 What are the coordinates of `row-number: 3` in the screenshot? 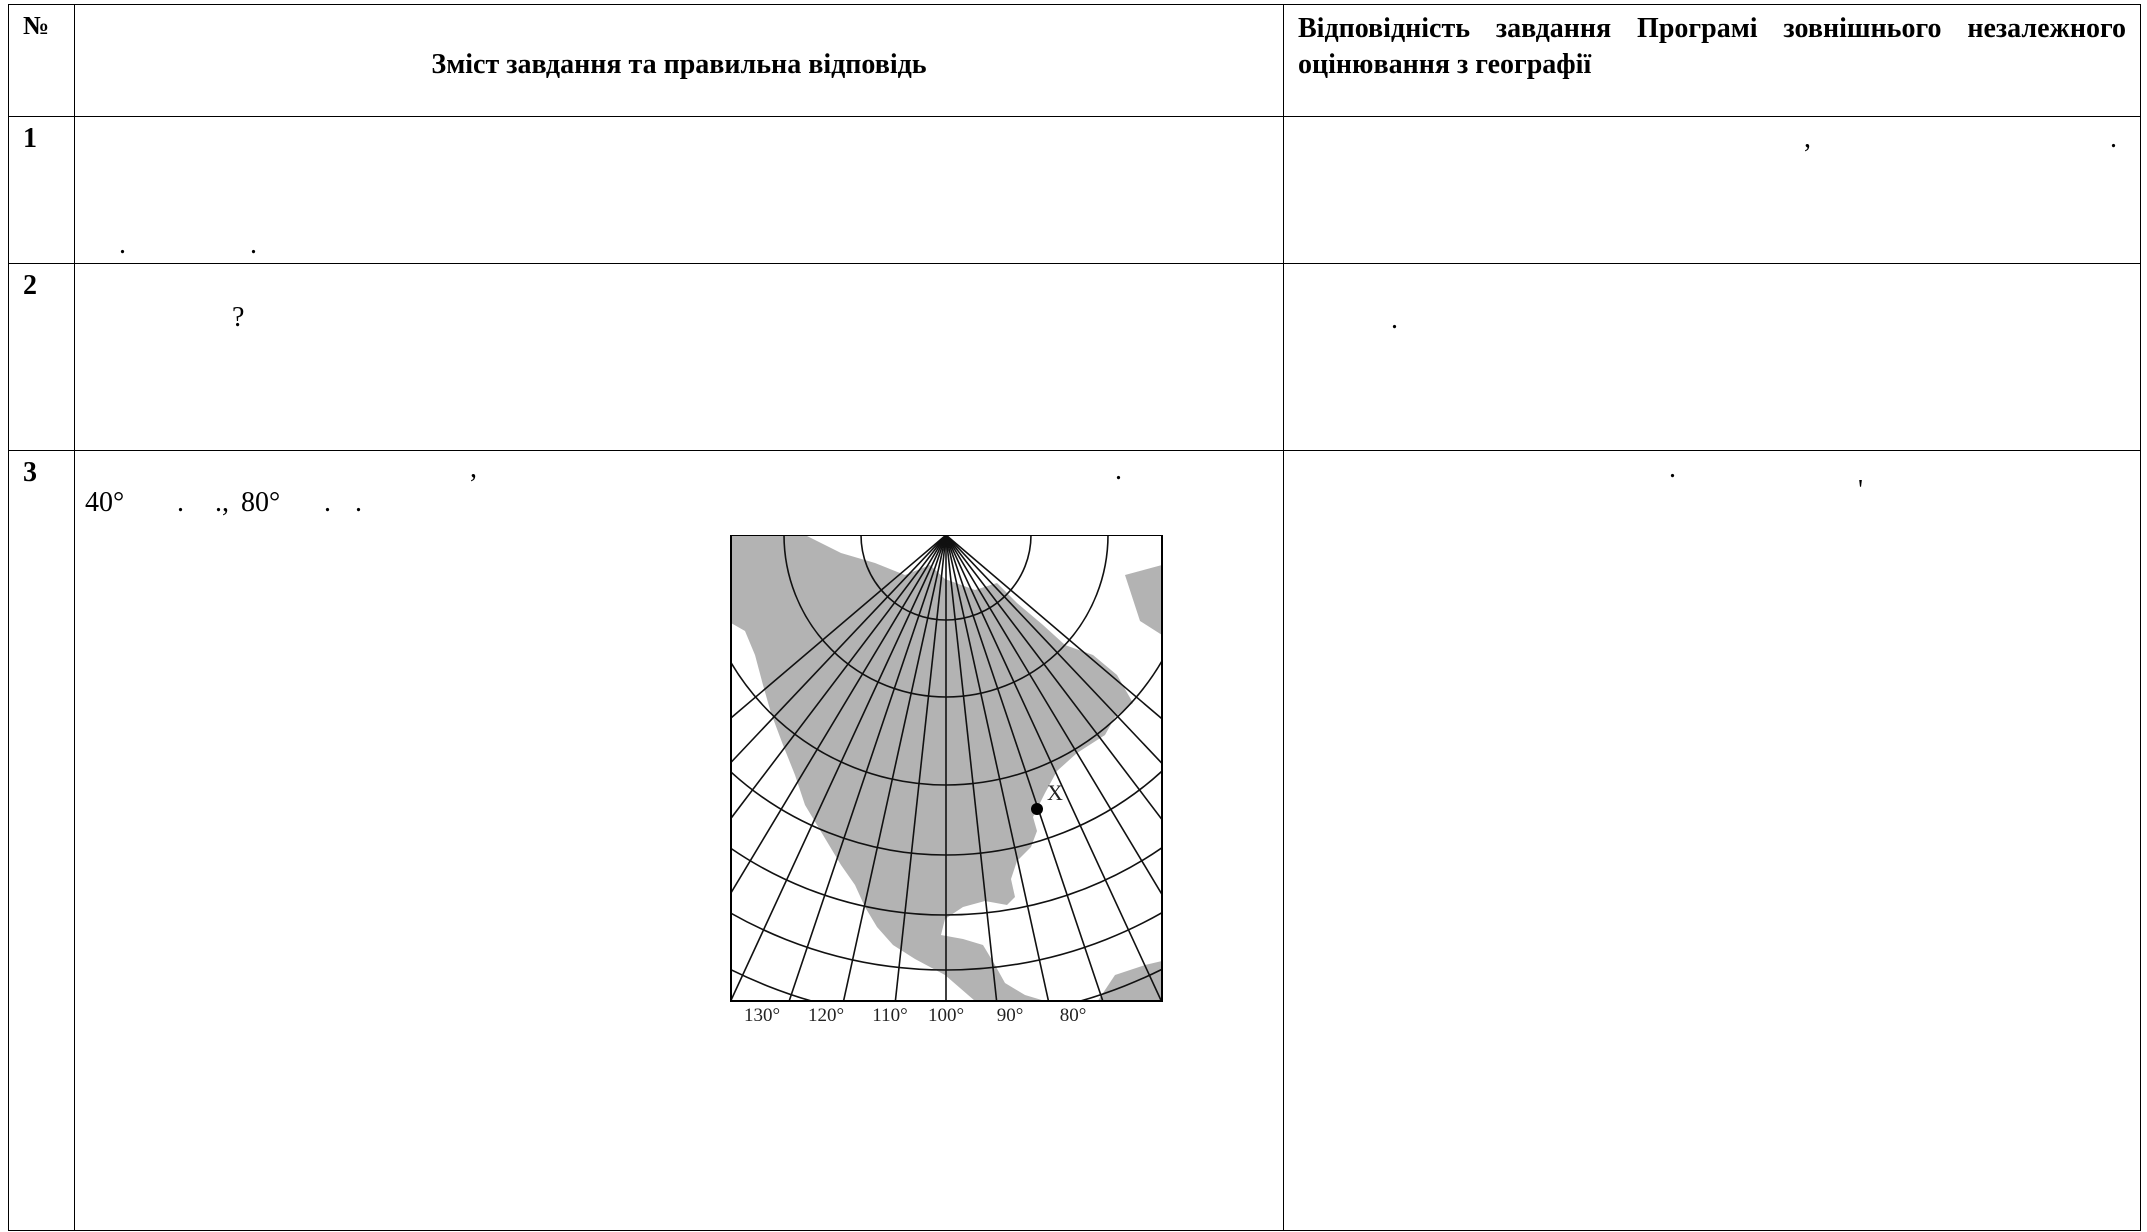 It's located at (30, 472).